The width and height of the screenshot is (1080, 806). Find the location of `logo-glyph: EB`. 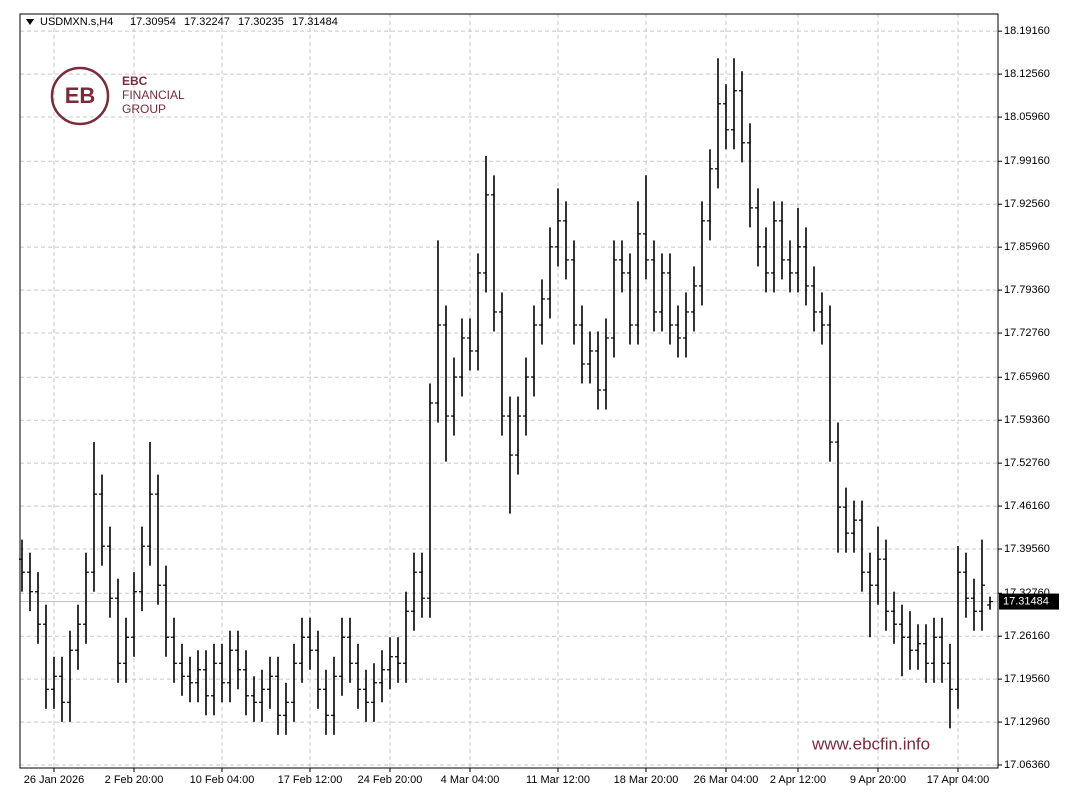

logo-glyph: EB is located at coordinates (80, 95).